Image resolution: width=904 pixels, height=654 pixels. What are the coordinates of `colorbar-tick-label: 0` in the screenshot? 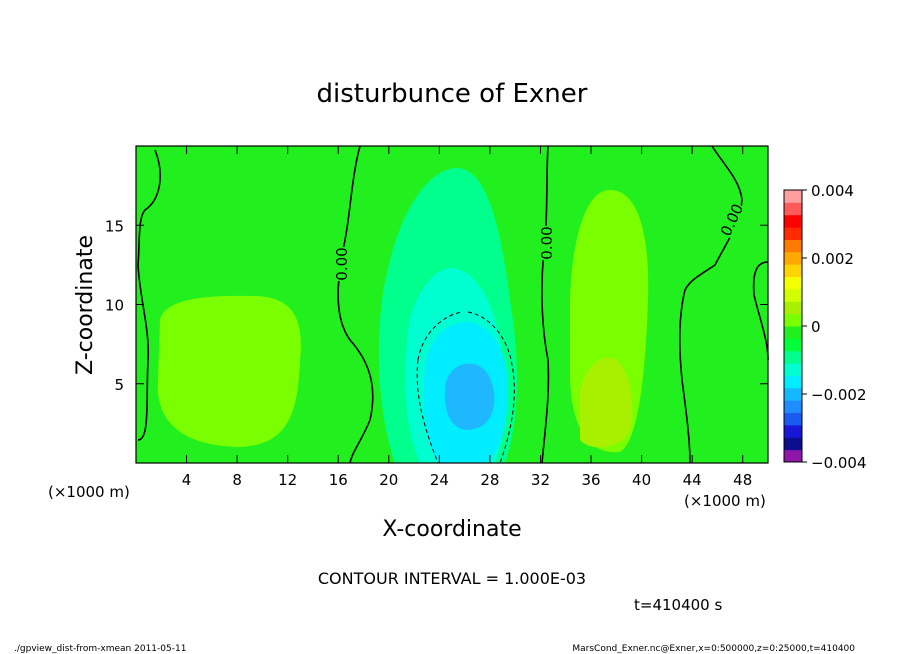 It's located at (816, 327).